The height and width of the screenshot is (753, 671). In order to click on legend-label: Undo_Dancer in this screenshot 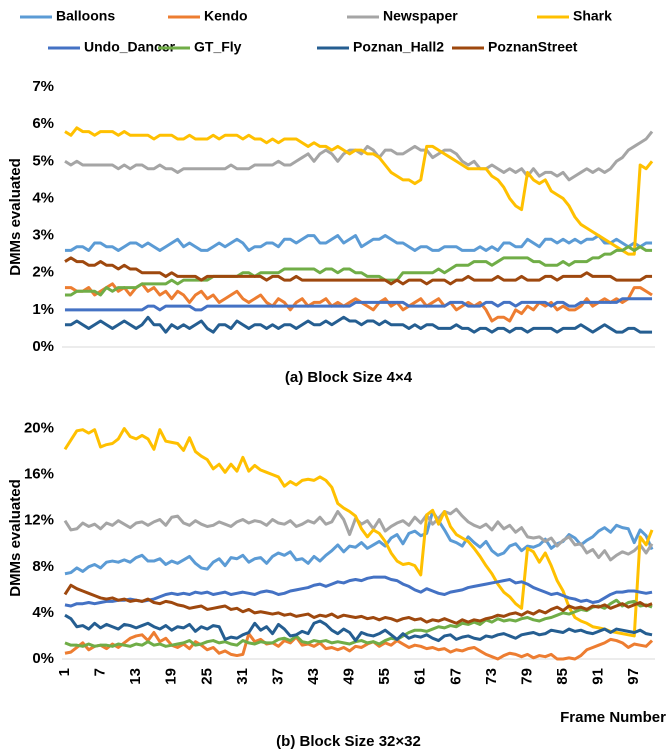, I will do `click(130, 47)`.